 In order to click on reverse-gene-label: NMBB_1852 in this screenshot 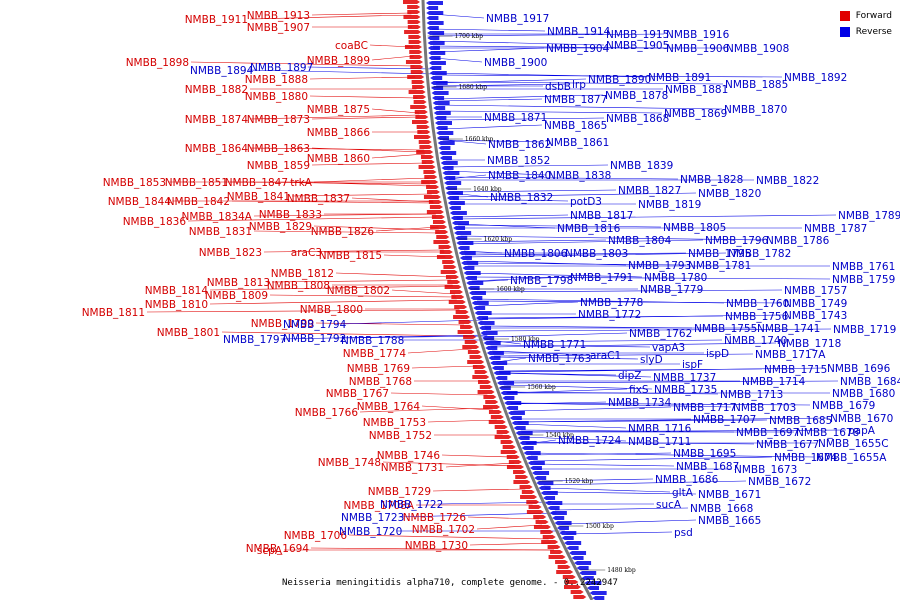, I will do `click(518, 161)`.